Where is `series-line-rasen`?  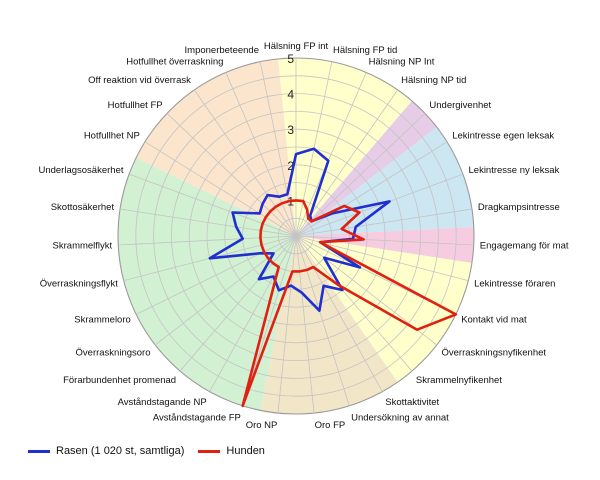
series-line-rasen is located at coordinates (299, 230).